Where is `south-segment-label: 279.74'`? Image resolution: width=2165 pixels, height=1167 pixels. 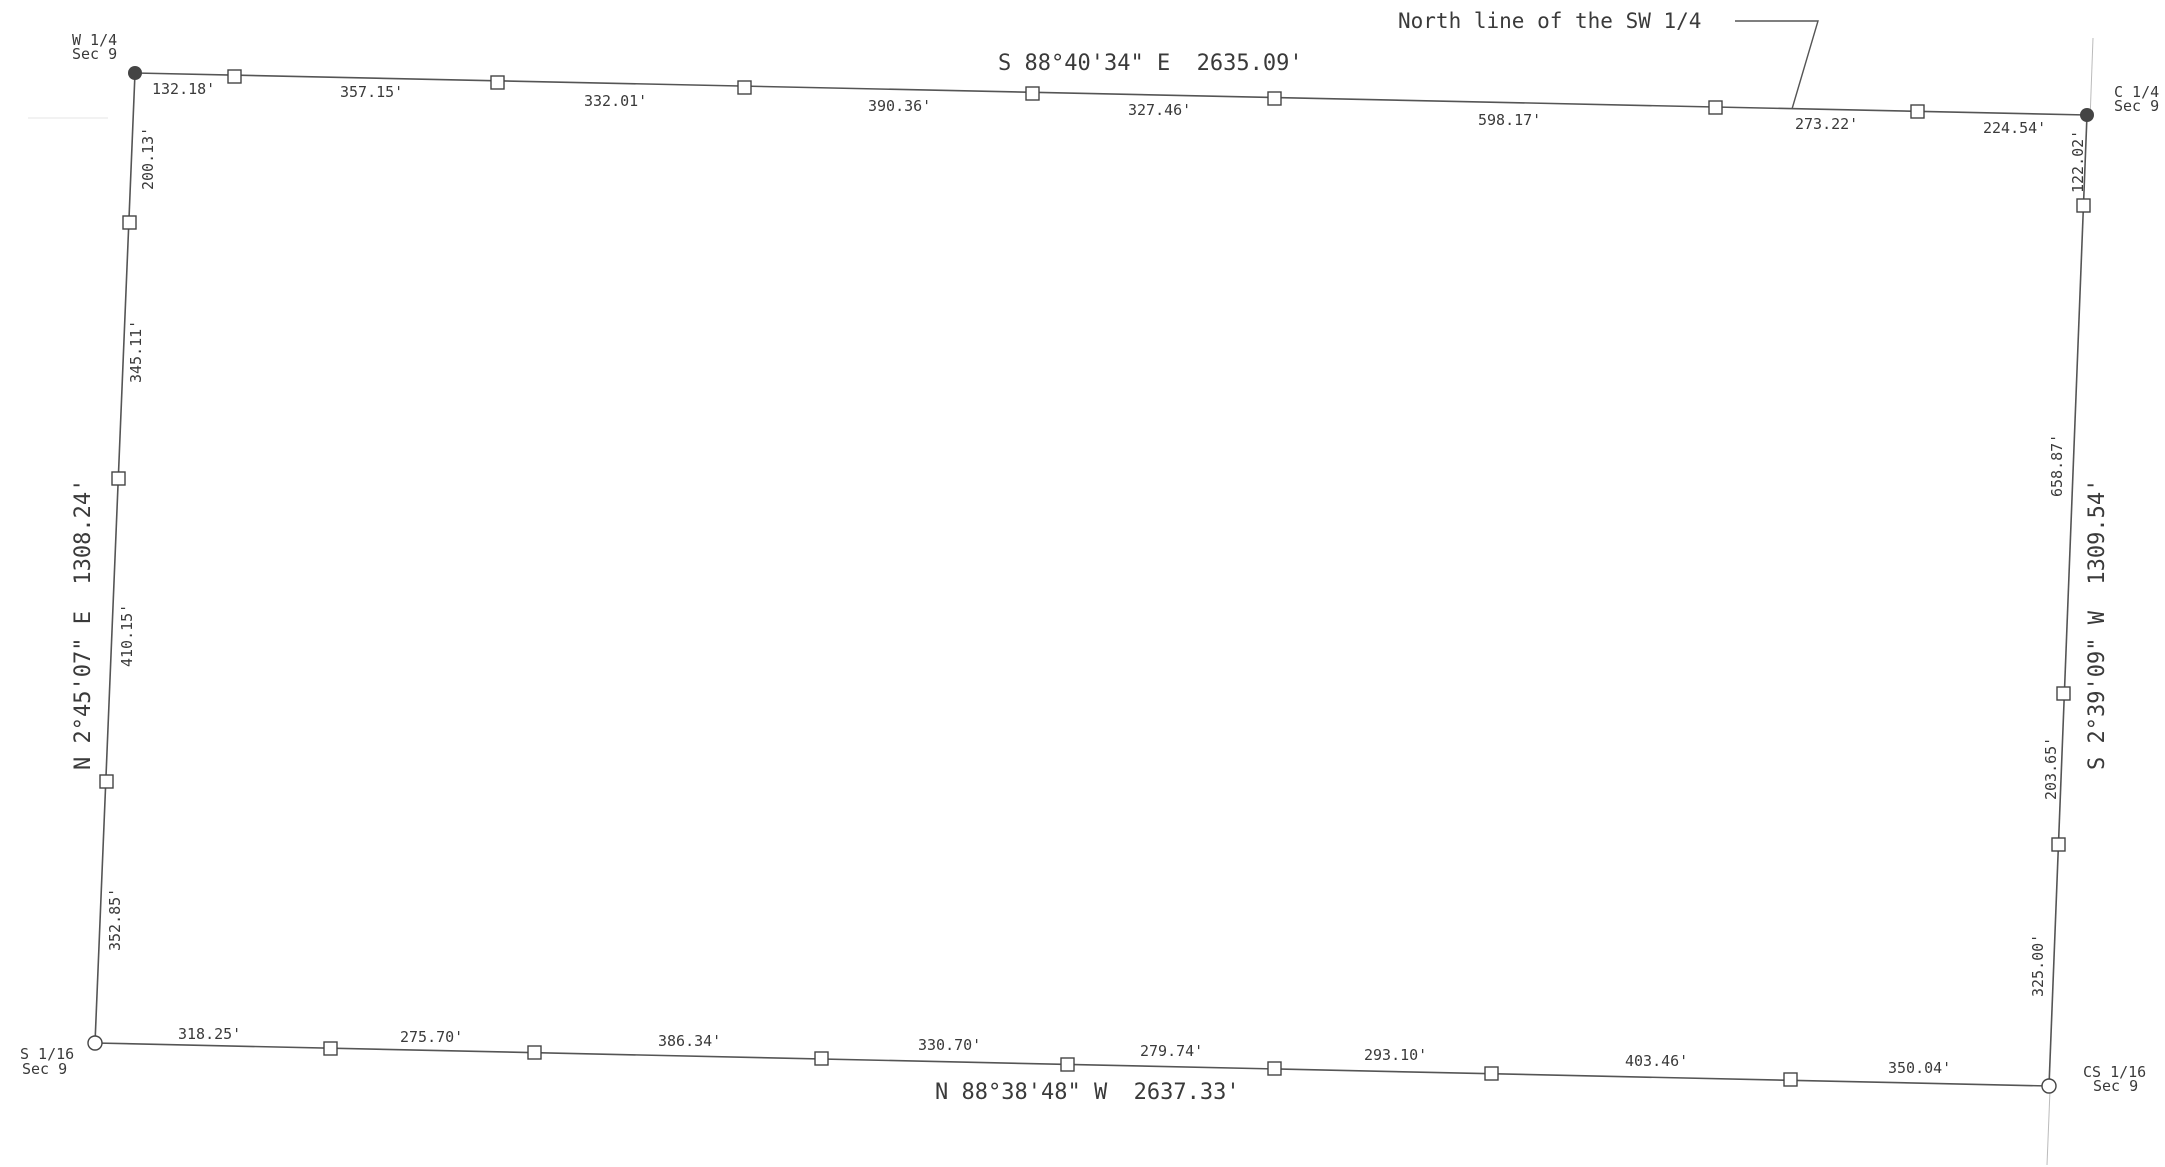 south-segment-label: 279.74' is located at coordinates (1171, 1051).